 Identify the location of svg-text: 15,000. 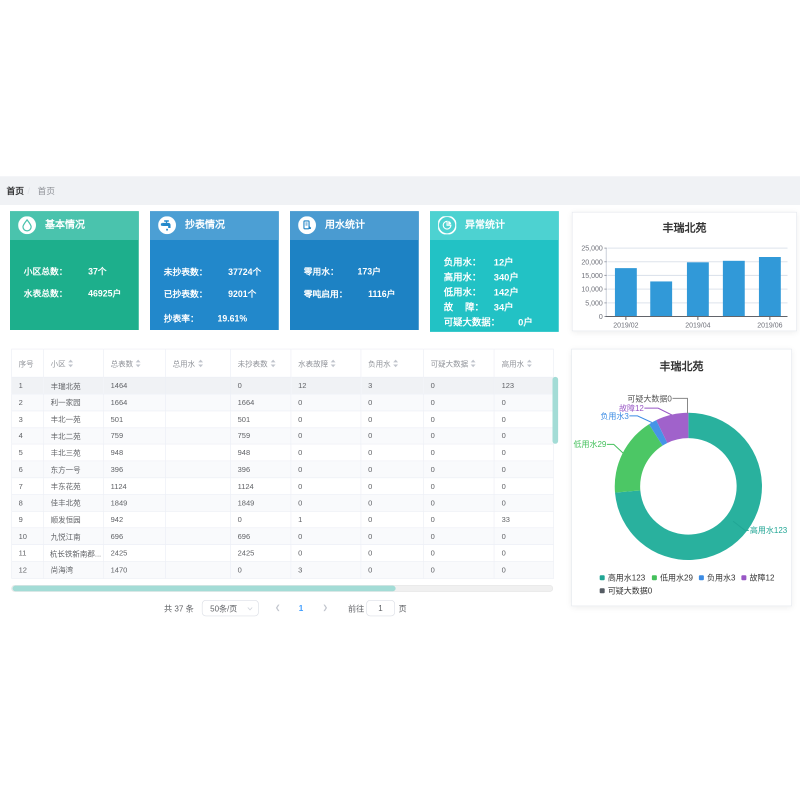
(593, 276).